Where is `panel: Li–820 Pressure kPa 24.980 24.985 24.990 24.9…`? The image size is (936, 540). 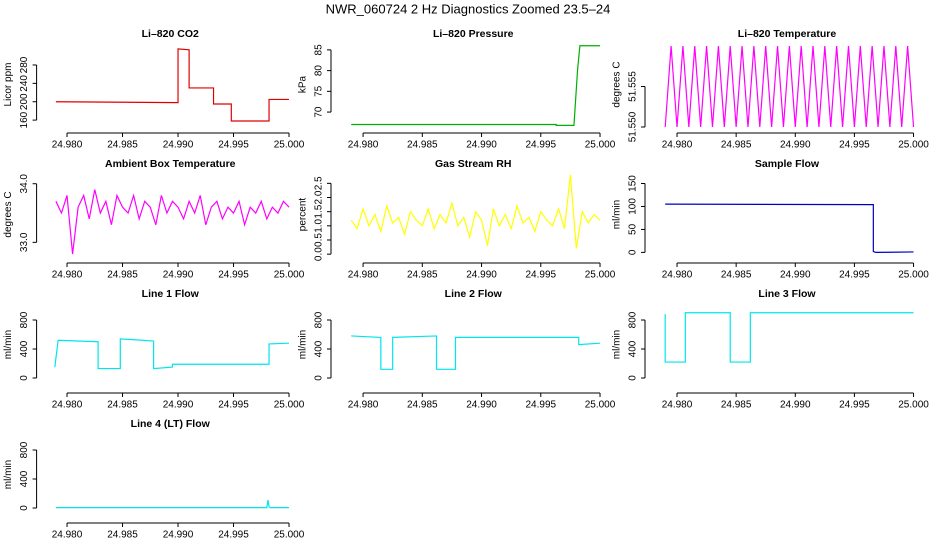 panel: Li–820 Pressure kPa 24.980 24.985 24.990 24.9… is located at coordinates (457, 89).